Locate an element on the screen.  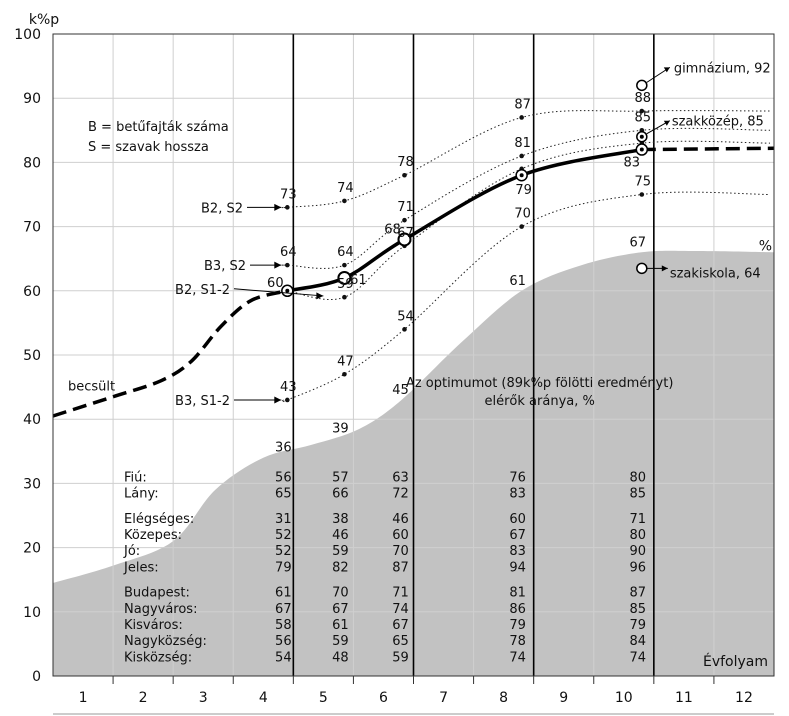
school-type-label: szakközép, 85 is located at coordinates (718, 122).